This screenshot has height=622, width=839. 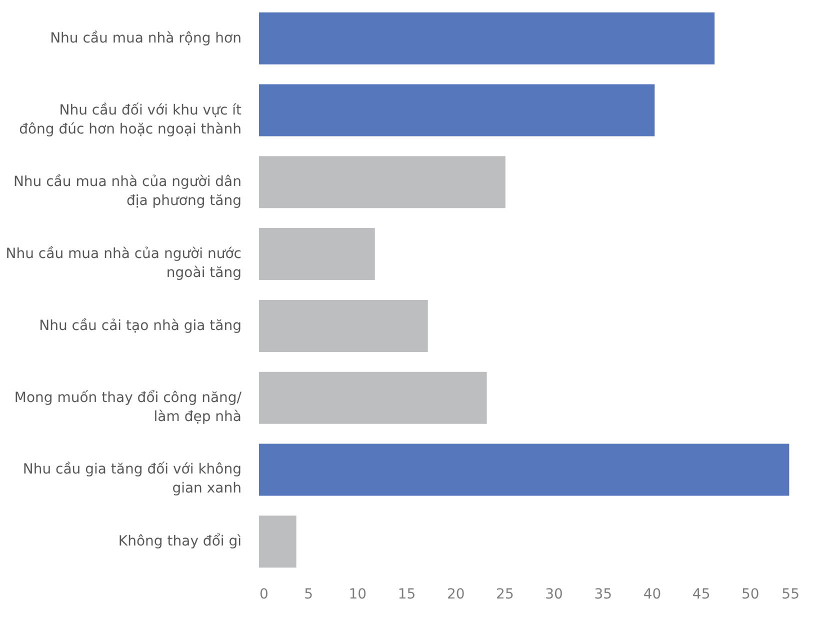 What do you see at coordinates (750, 594) in the screenshot?
I see `x-tick-label: 50` at bounding box center [750, 594].